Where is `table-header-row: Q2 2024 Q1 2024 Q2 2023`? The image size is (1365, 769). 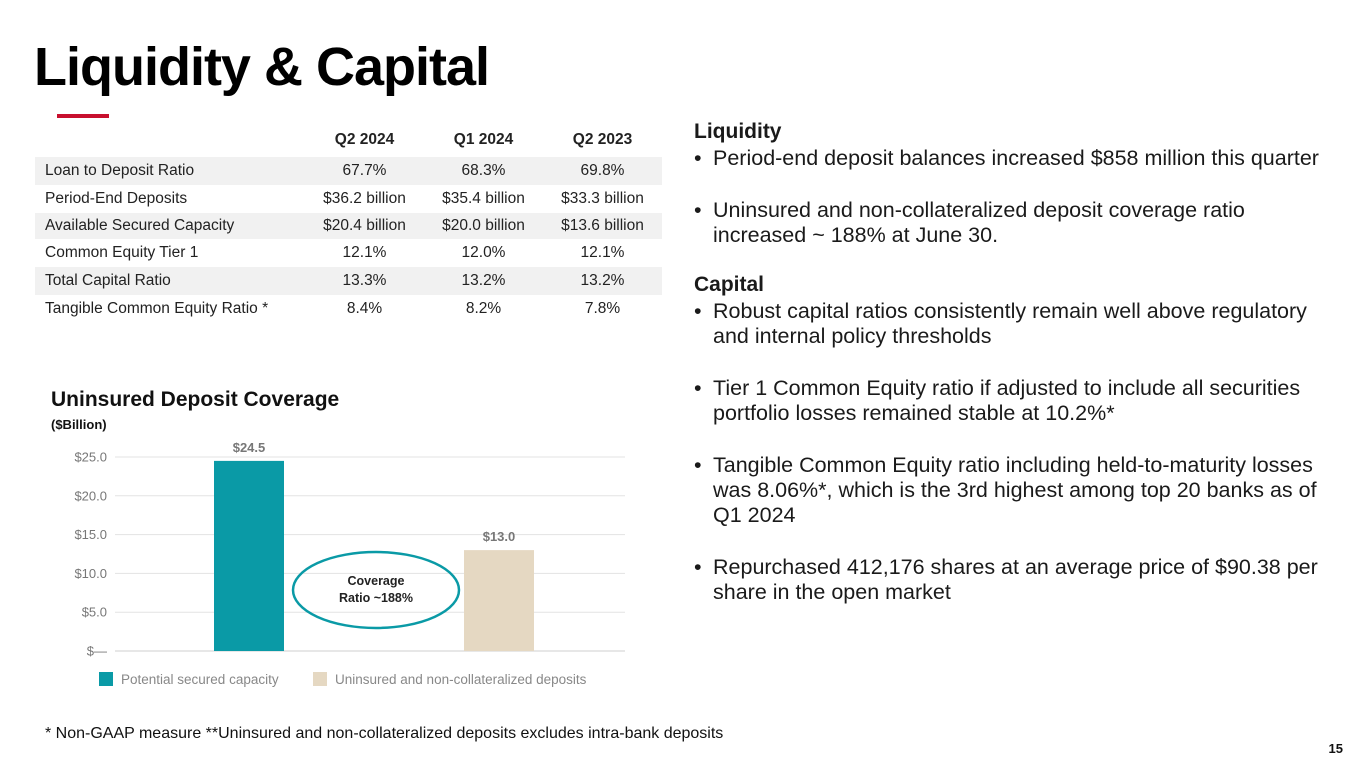 table-header-row: Q2 2024 Q1 2024 Q2 2023 is located at coordinates (348, 139).